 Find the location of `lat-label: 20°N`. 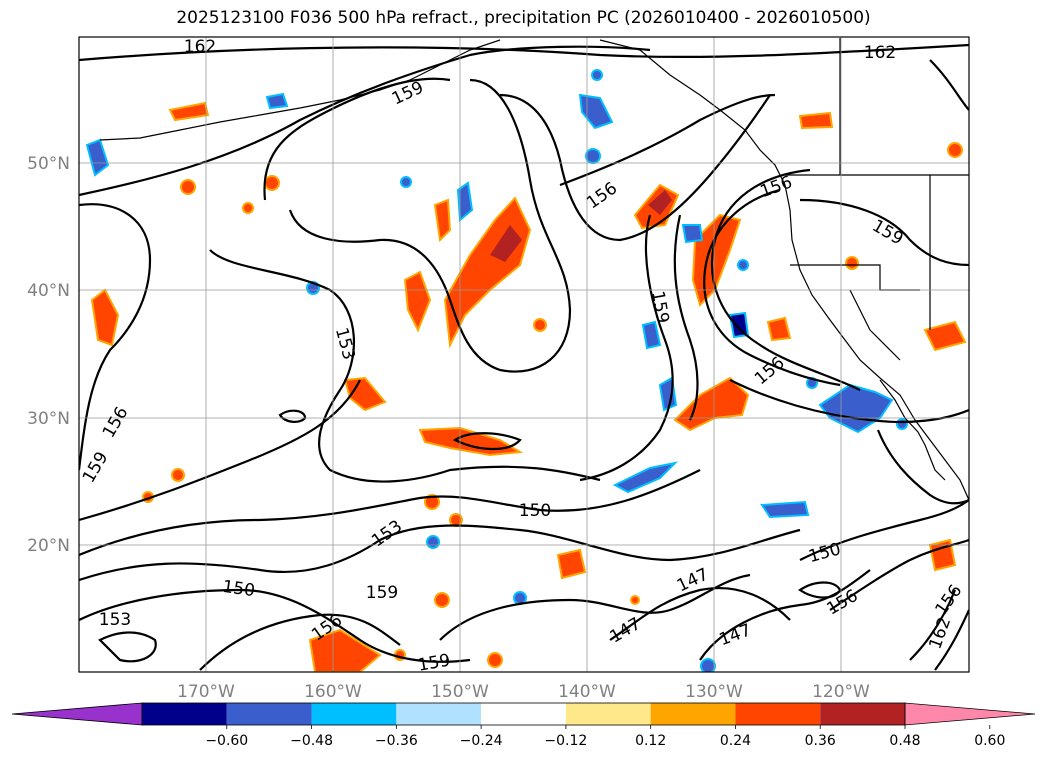

lat-label: 20°N is located at coordinates (48, 546).